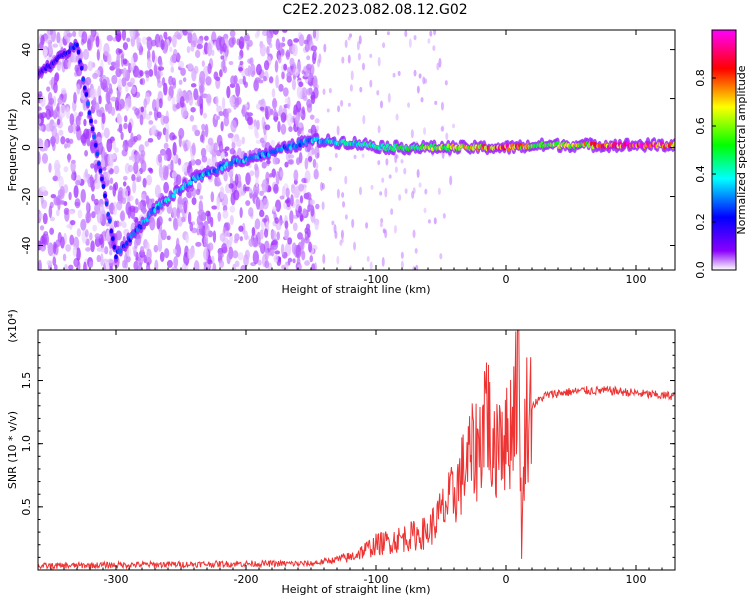 The width and height of the screenshot is (750, 600). Describe the element at coordinates (26, 507) in the screenshot. I see `y-tick-label: 0.5` at that location.